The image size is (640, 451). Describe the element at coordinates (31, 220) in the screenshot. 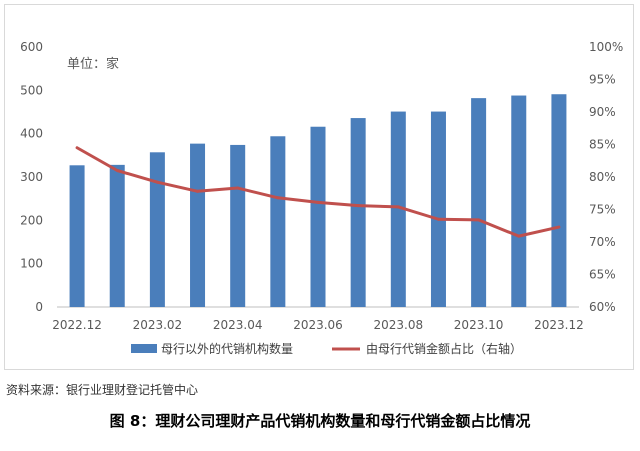

I see `left-axis-tick-label: 200` at that location.